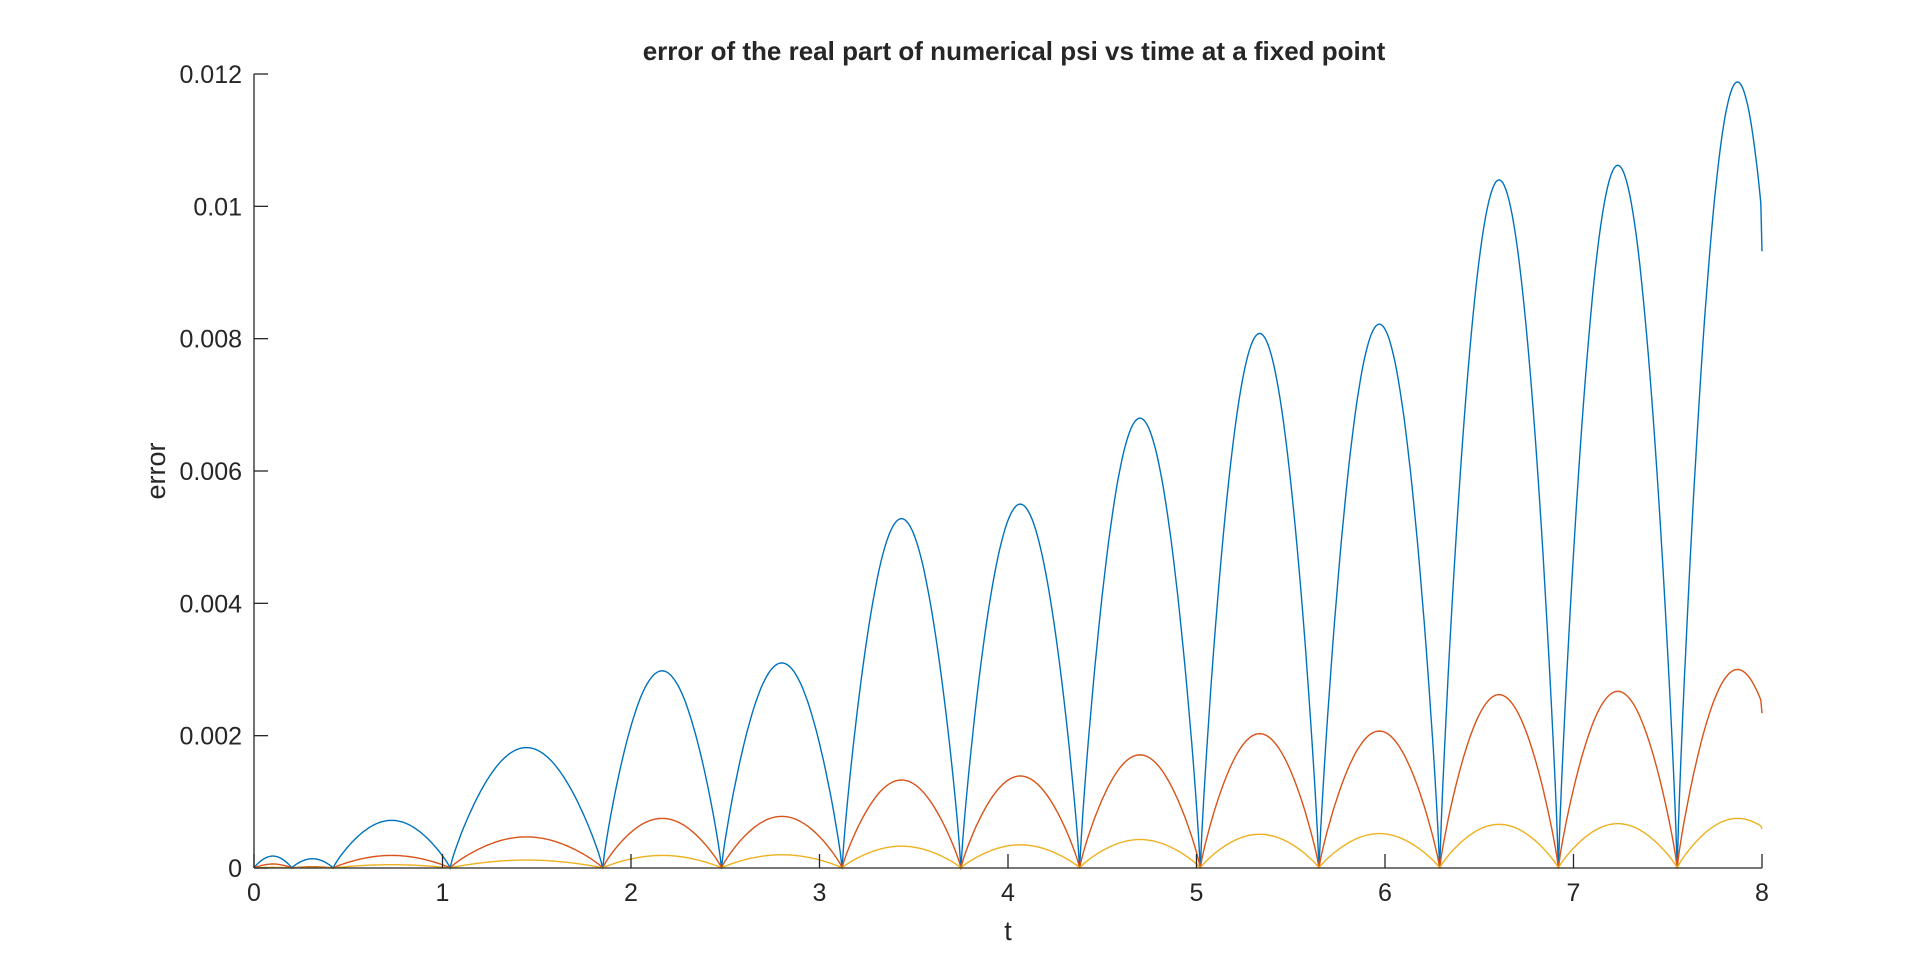 Image resolution: width=1920 pixels, height=968 pixels. Describe the element at coordinates (156, 470) in the screenshot. I see `y-axis-label: error` at that location.